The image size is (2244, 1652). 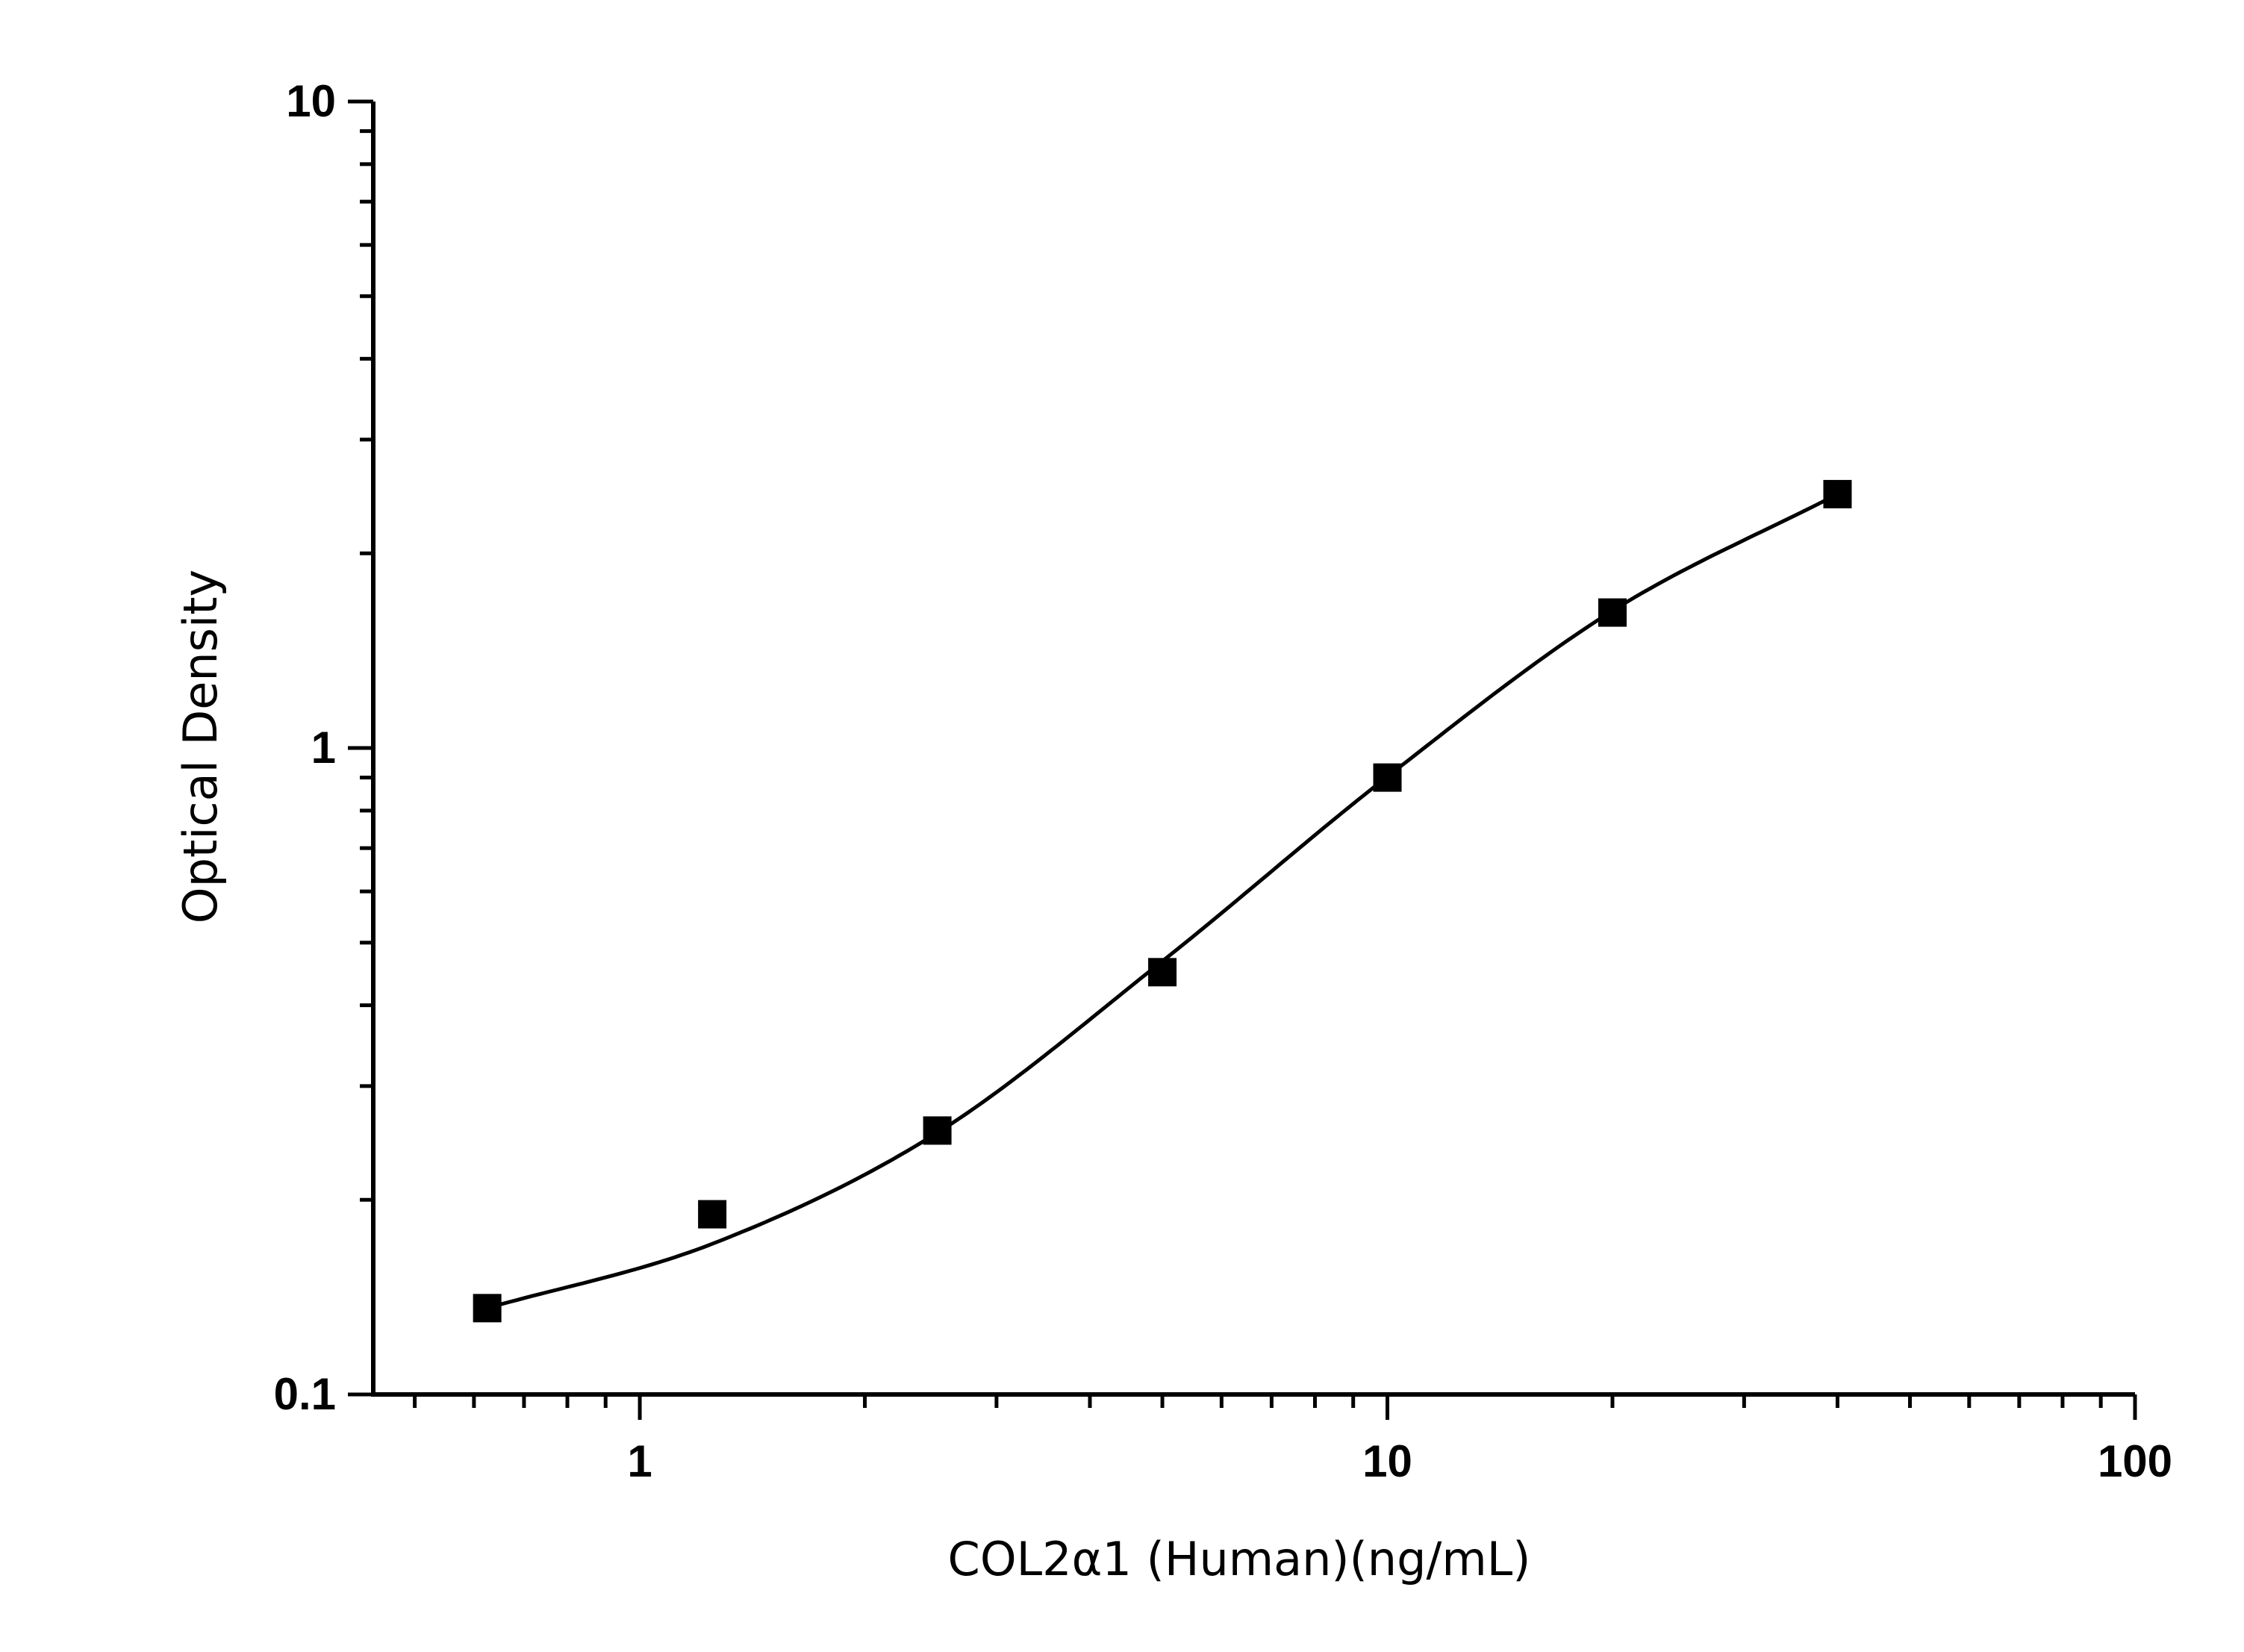 I want to click on y-axis-title: Optical Density, so click(x=200, y=746).